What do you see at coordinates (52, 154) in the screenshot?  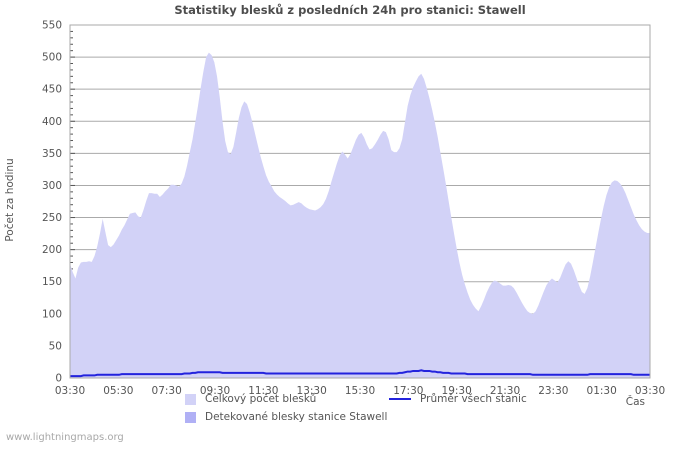 I see `y-tick-label: 350` at bounding box center [52, 154].